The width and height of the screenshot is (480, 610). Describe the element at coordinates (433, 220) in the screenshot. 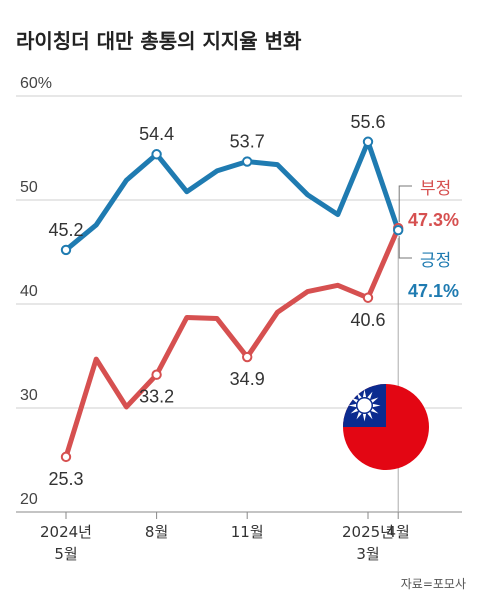

I see `series-value-negative: 47.3%` at that location.